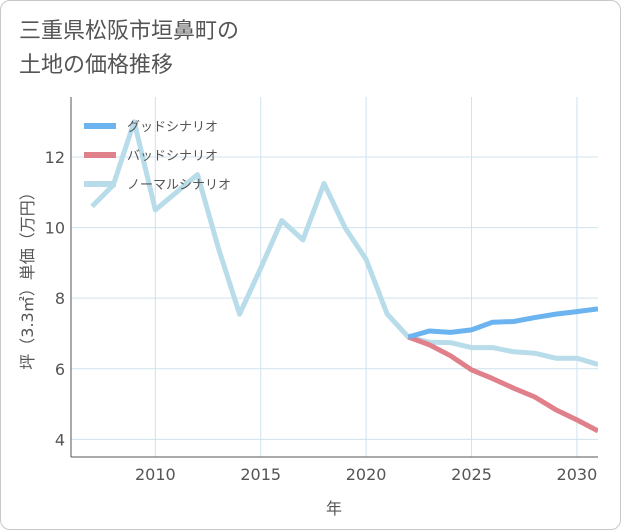 The image size is (621, 530). I want to click on x-tick-label: 2015, so click(260, 474).